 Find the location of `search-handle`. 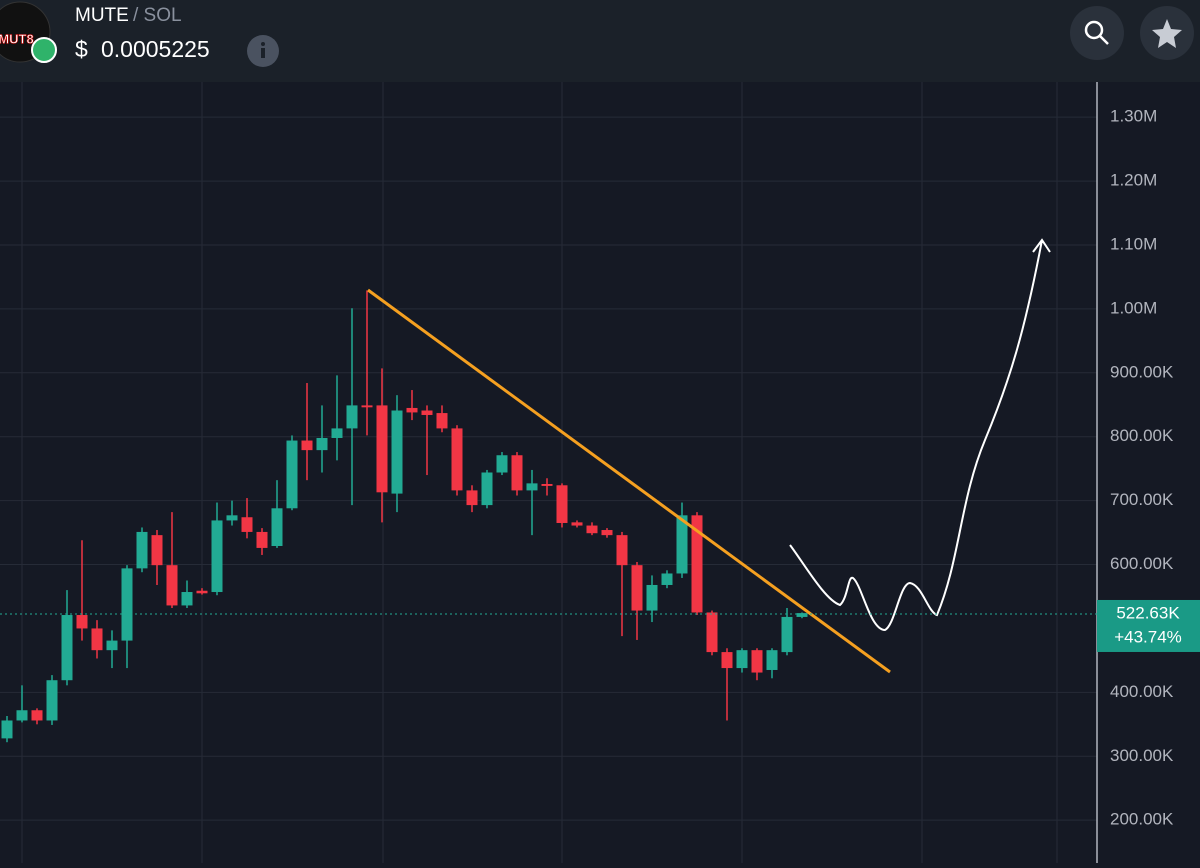

search-handle is located at coordinates (1104, 40).